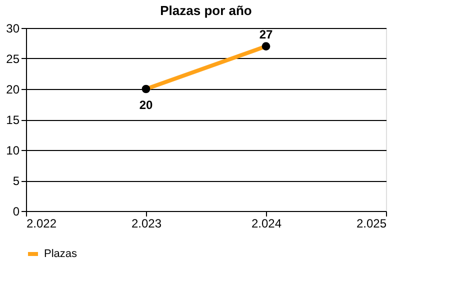  What do you see at coordinates (16, 211) in the screenshot?
I see `y-tick-label: 0` at bounding box center [16, 211].